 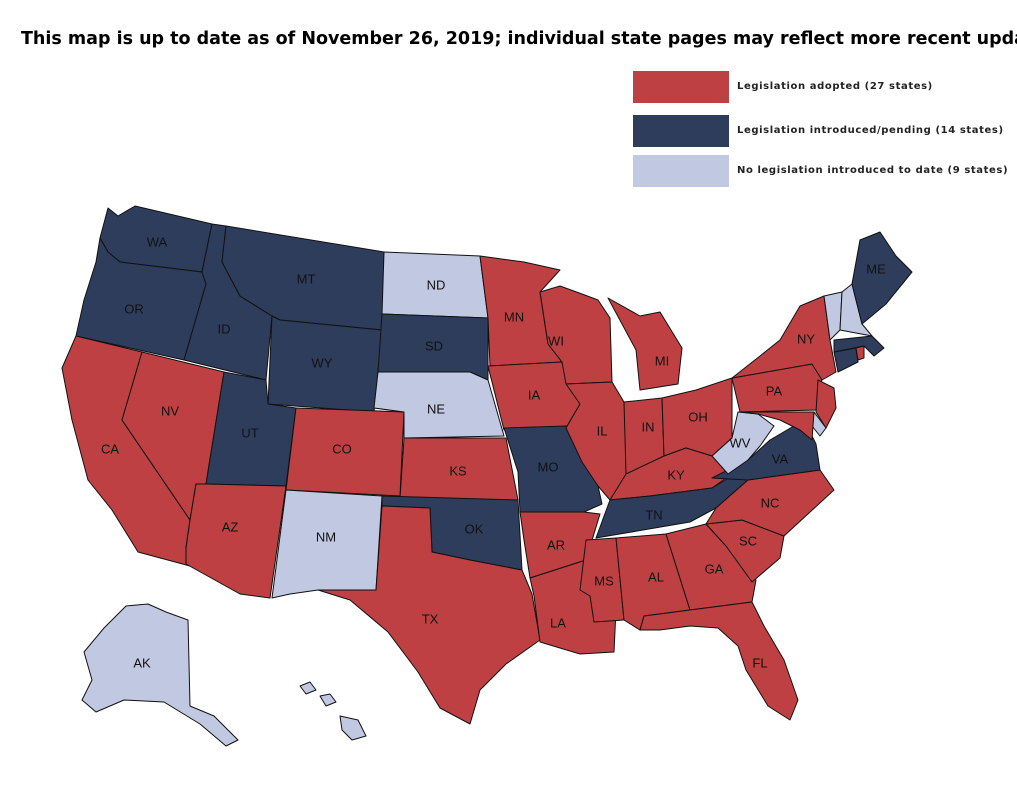 I want to click on state-nm, so click(x=327, y=544).